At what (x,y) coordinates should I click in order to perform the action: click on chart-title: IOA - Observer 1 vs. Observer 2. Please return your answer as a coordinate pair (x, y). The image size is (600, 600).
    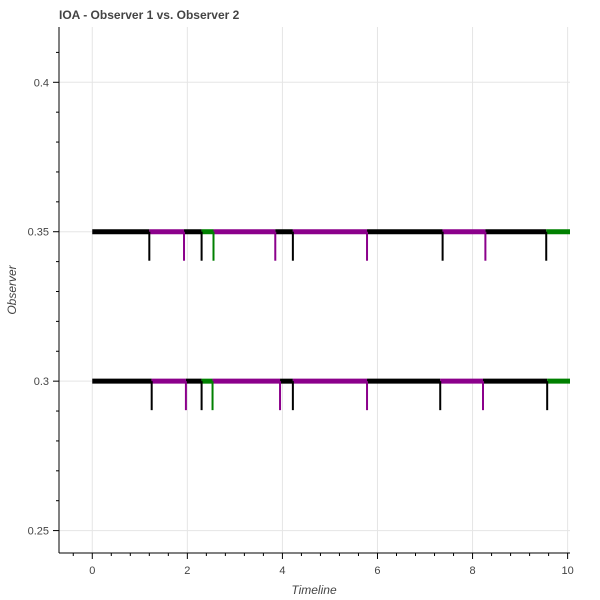
    Looking at the image, I should click on (149, 15).